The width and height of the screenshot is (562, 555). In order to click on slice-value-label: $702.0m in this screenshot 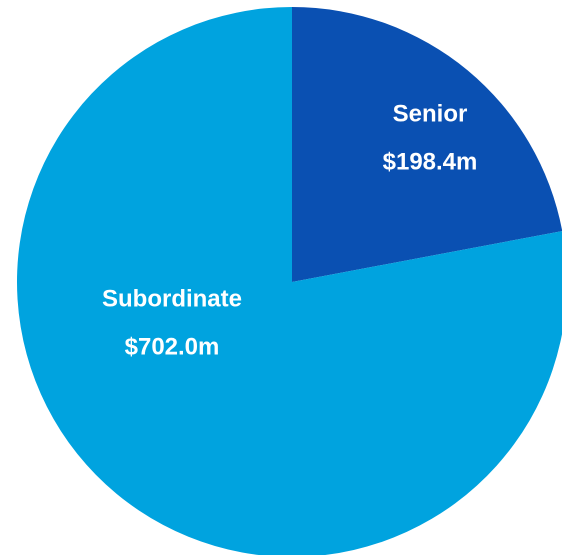, I will do `click(172, 346)`.